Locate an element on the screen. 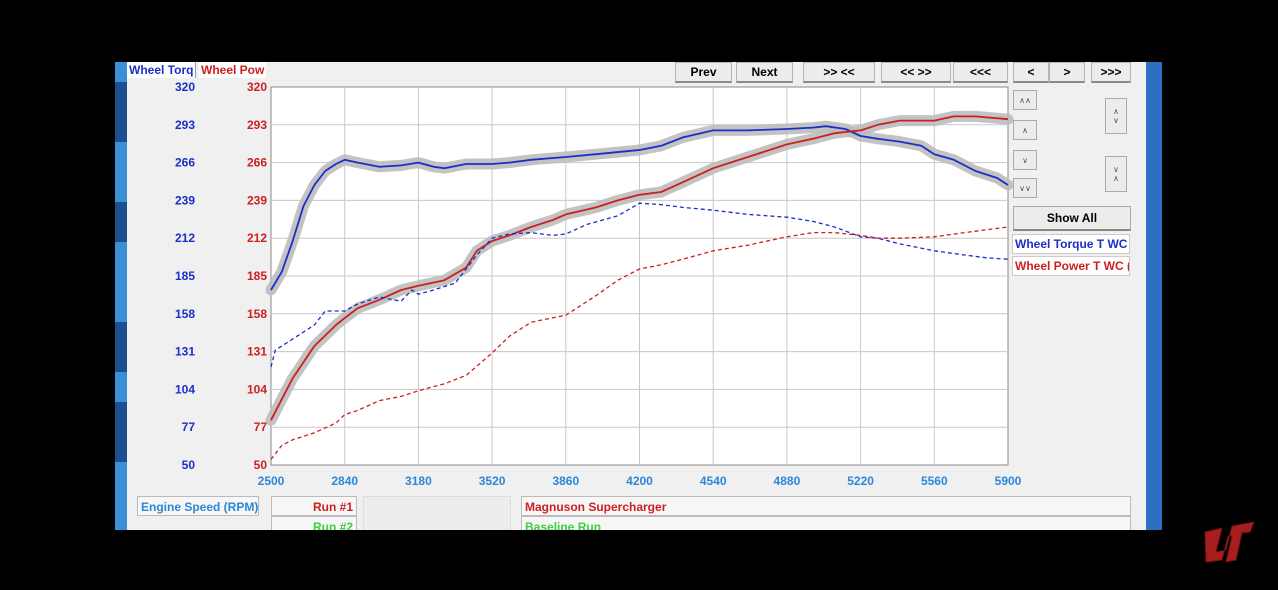 Image resolution: width=1278 pixels, height=590 pixels. run2-label: Run #2 is located at coordinates (314, 523).